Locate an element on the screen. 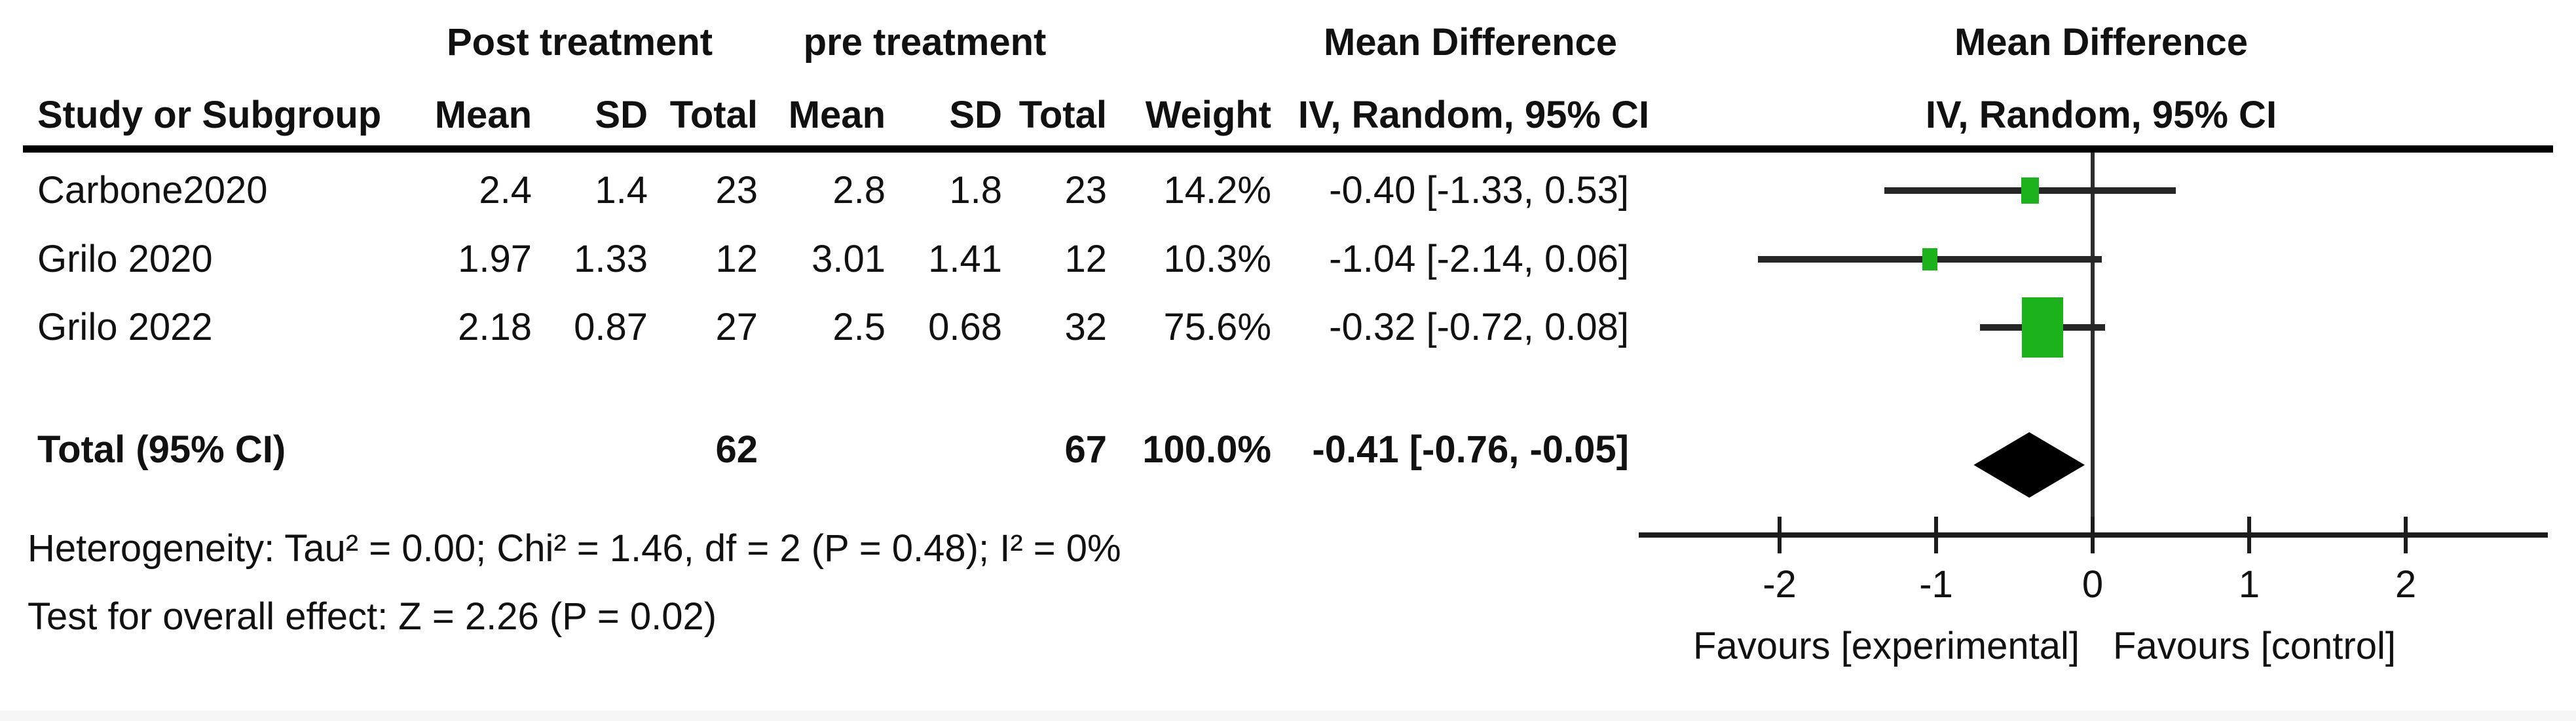  col-header-study: Study or Subgroup is located at coordinates (209, 115).